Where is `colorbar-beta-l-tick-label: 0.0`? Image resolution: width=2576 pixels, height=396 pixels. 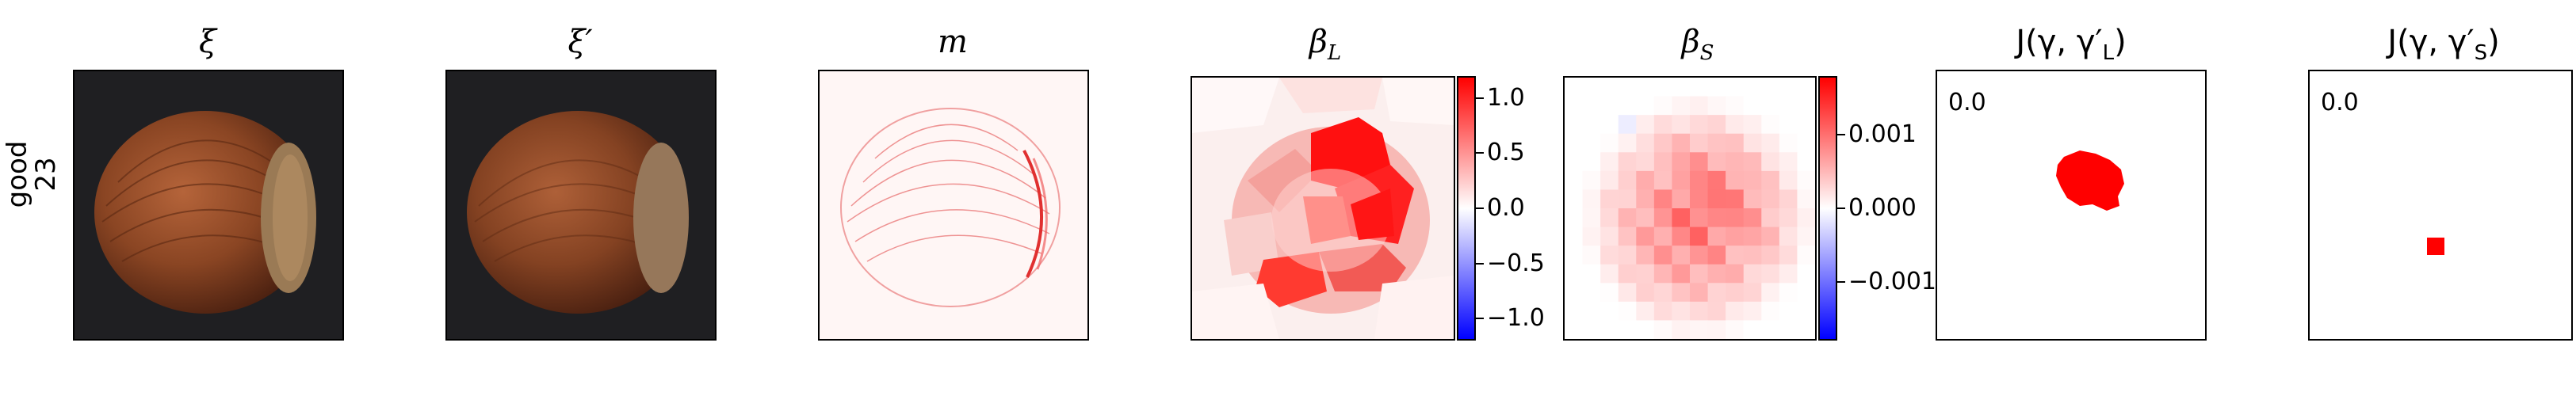 colorbar-beta-l-tick-label: 0.0 is located at coordinates (1506, 208).